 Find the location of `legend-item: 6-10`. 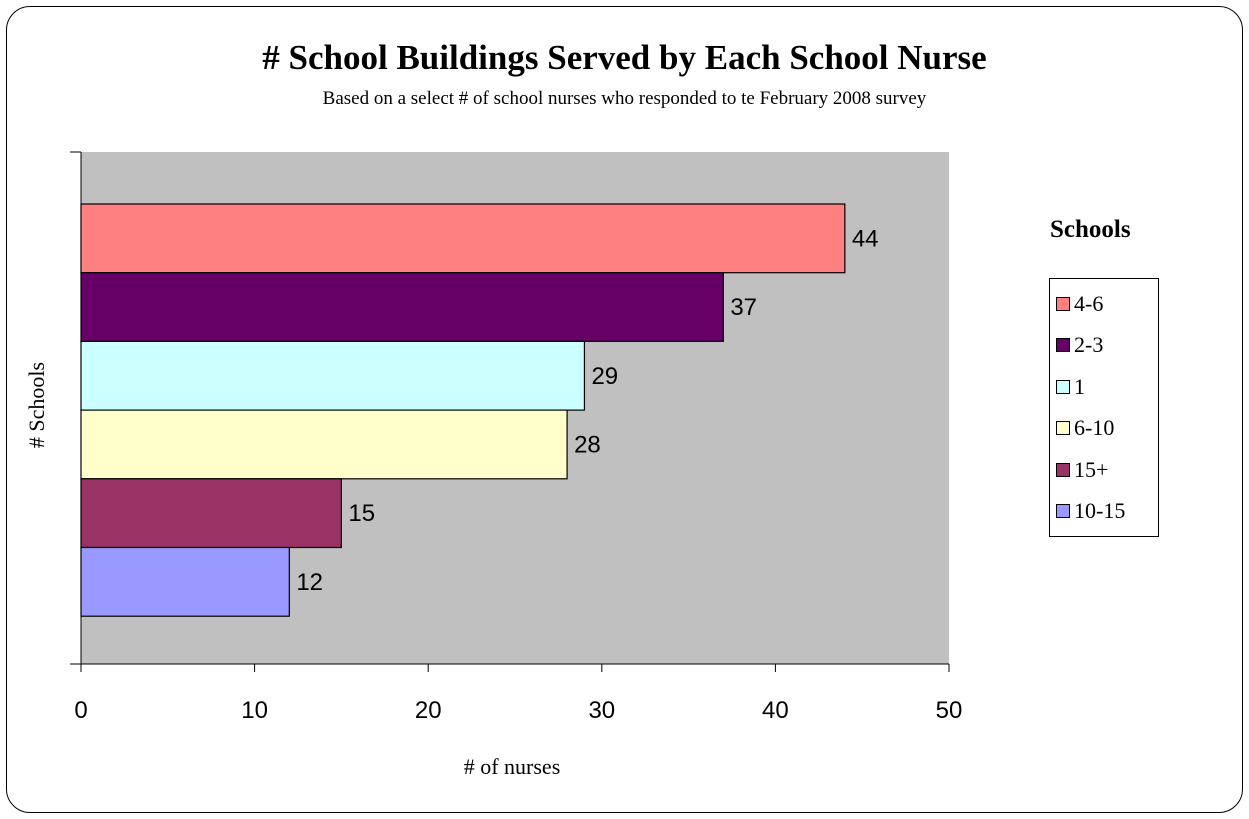

legend-item: 6-10 is located at coordinates (1104, 429).